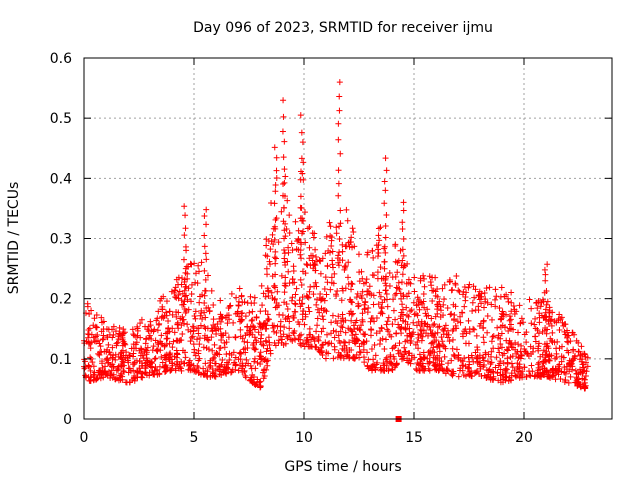 The image size is (640, 480). What do you see at coordinates (14, 238) in the screenshot?
I see `y-axis-label: SRMTID / TECUs` at bounding box center [14, 238].